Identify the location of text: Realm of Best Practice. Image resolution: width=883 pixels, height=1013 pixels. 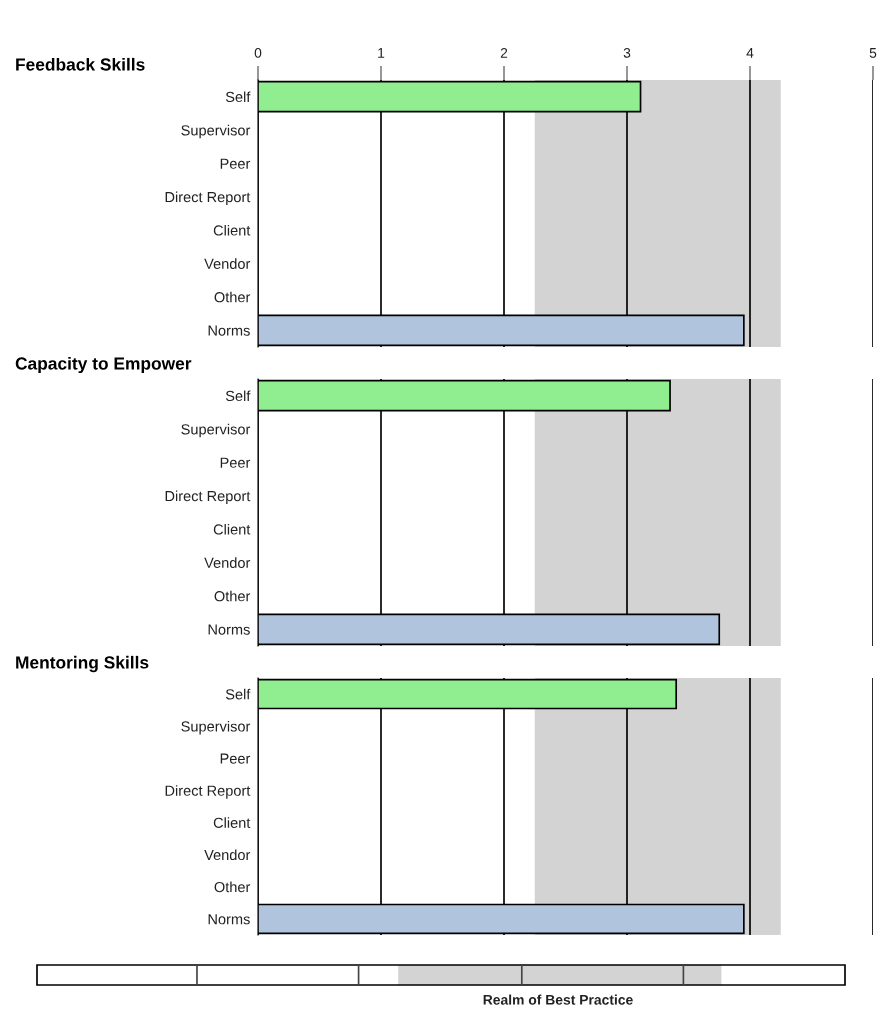
(558, 999).